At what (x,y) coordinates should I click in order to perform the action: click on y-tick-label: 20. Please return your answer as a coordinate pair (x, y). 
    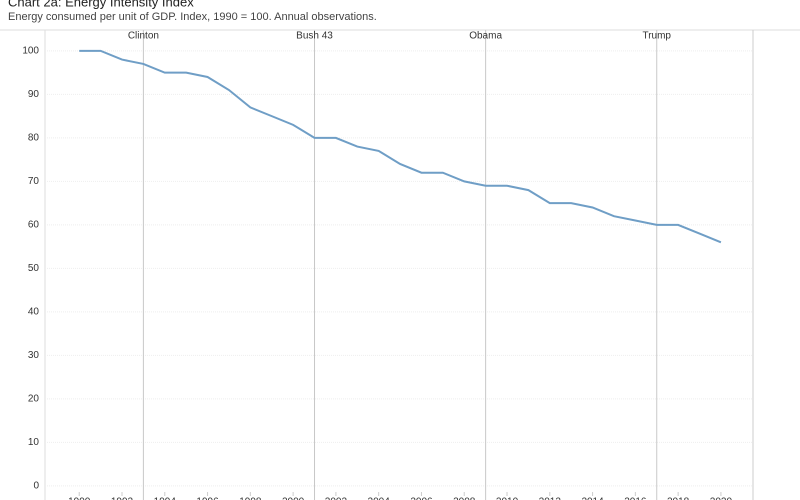
    Looking at the image, I should click on (34, 399).